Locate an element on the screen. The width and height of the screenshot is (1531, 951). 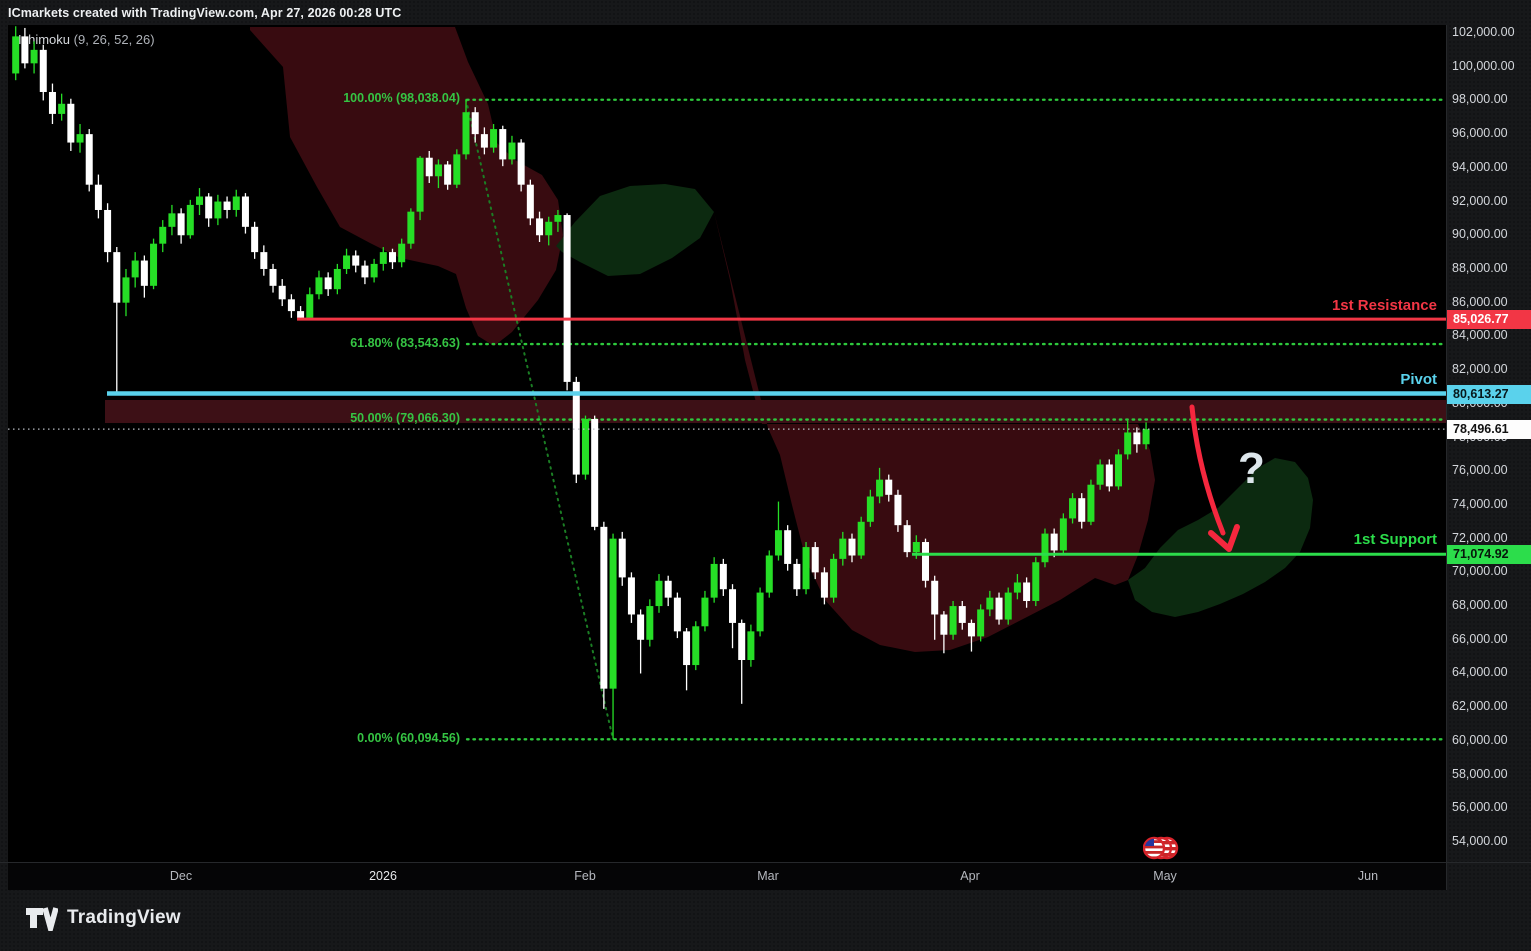
price-tick-label: 54,000.00 is located at coordinates (1480, 841).